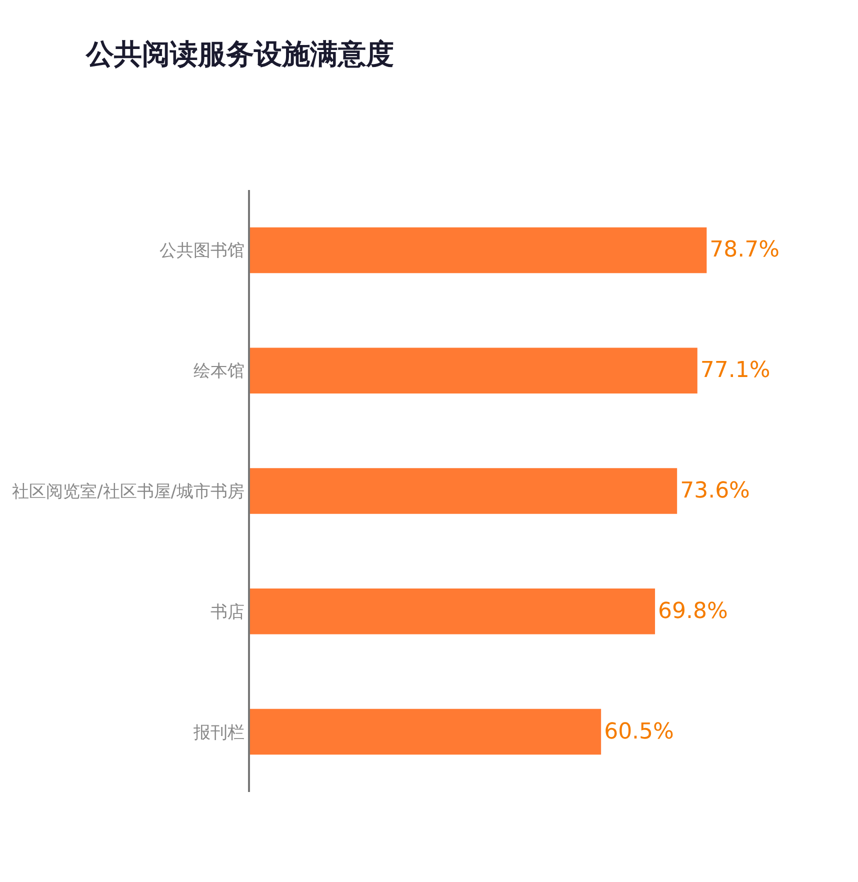 Image resolution: width=858 pixels, height=882 pixels. Describe the element at coordinates (219, 372) in the screenshot. I see `y-tick-label: 绘本馆` at that location.